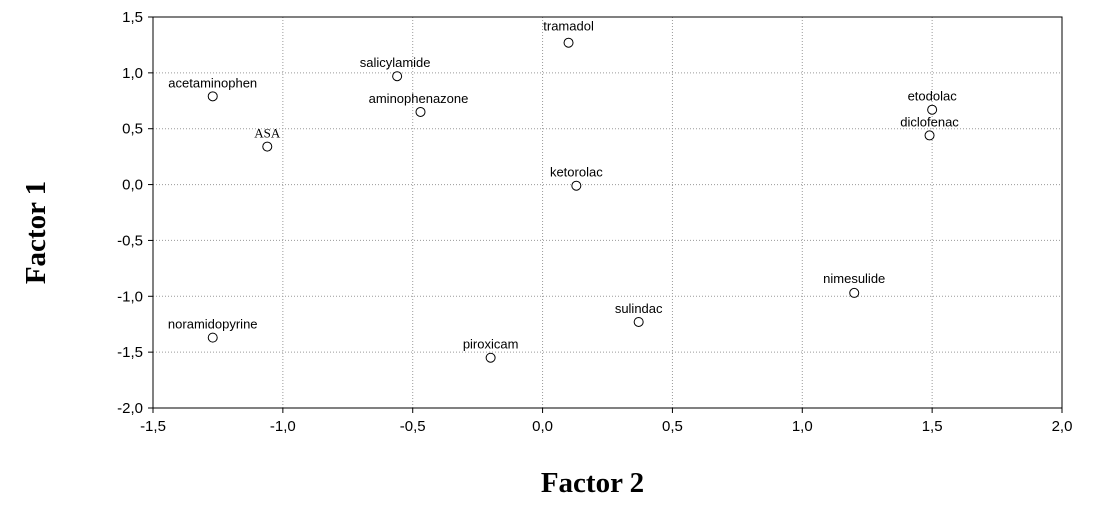  I want to click on point-label: nimesulide, so click(854, 278).